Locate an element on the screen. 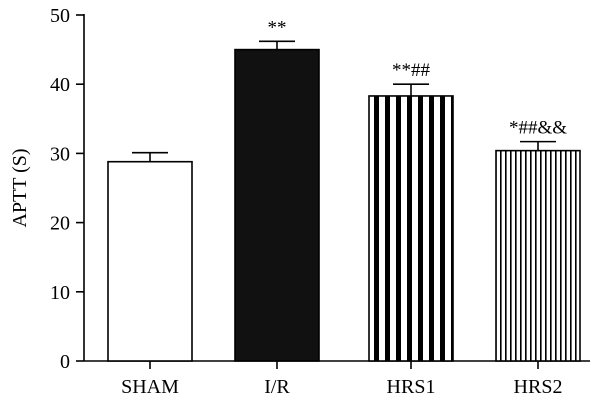 The height and width of the screenshot is (412, 600). bar-hrs1 is located at coordinates (411, 228).